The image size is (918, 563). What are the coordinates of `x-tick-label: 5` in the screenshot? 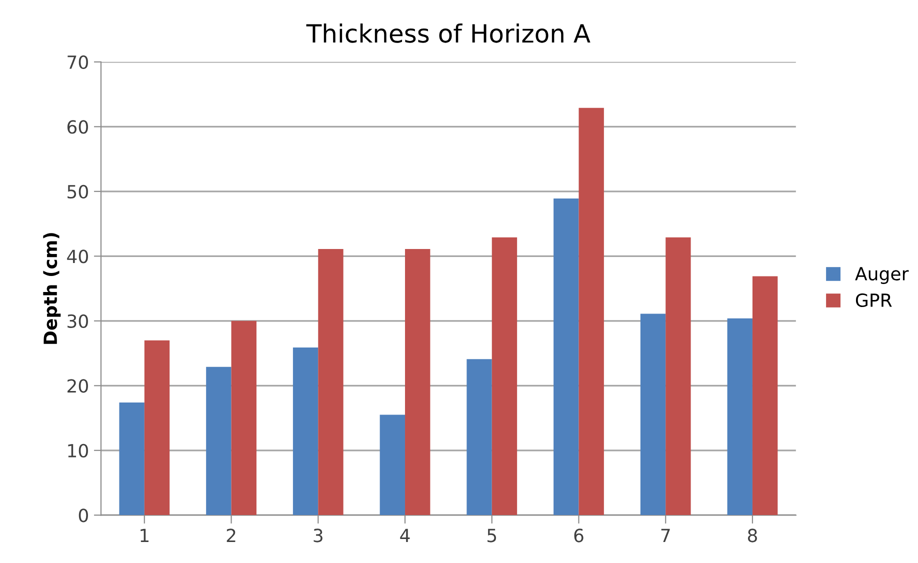 It's located at (492, 535).